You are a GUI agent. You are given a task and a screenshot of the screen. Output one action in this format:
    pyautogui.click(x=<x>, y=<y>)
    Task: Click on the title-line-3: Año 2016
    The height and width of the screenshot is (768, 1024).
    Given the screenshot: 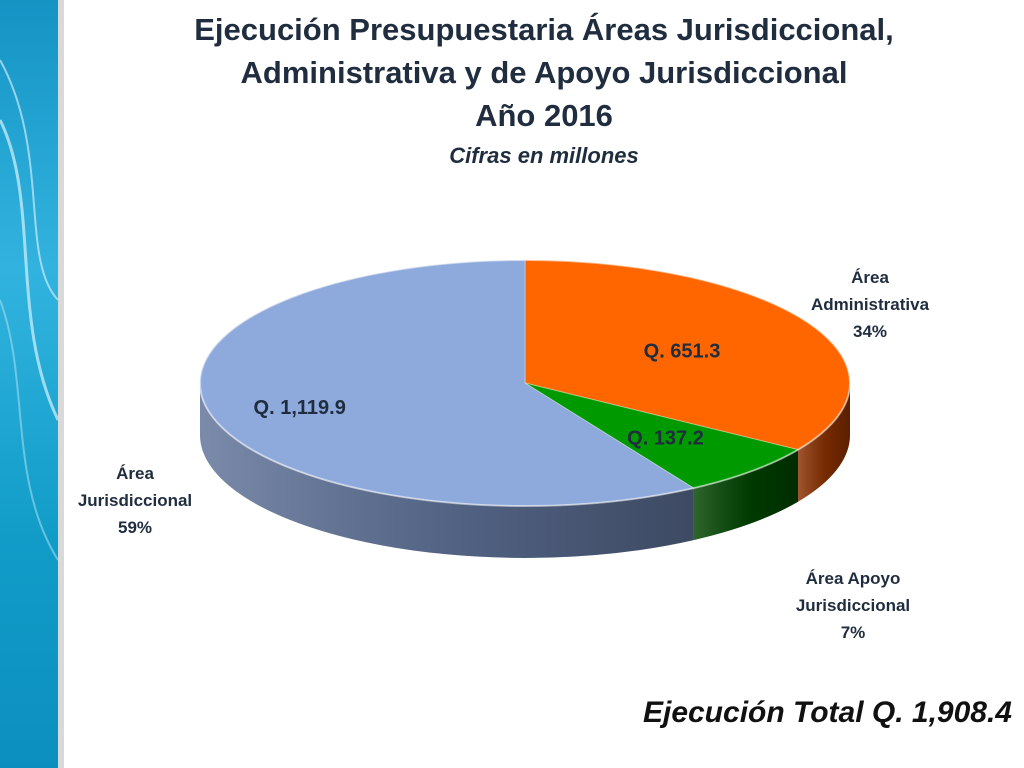 What is the action you would take?
    pyautogui.click(x=544, y=115)
    